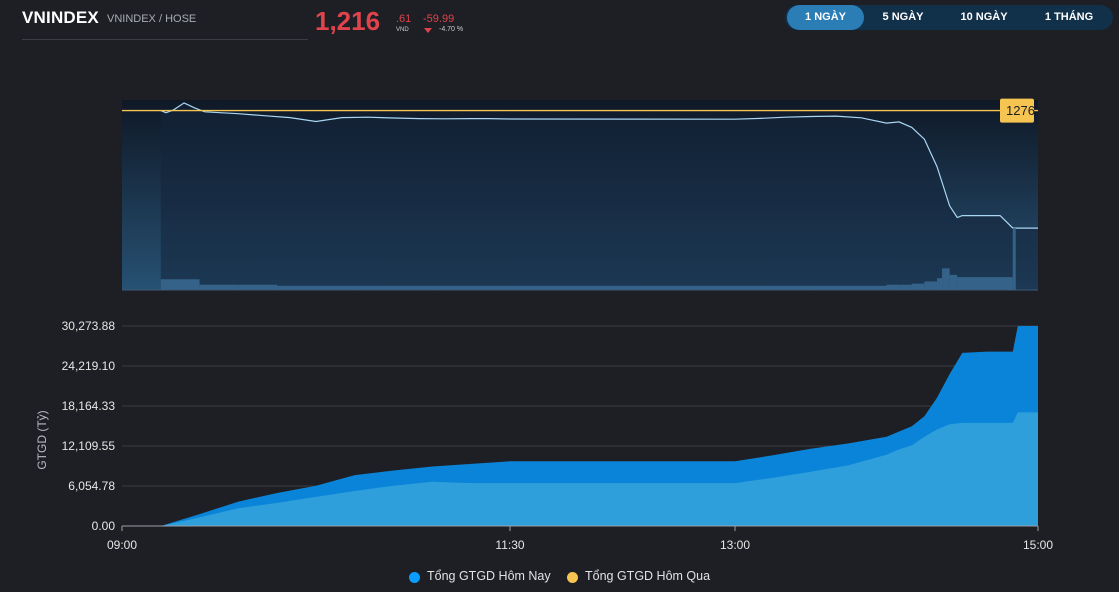 The height and width of the screenshot is (592, 1119). Describe the element at coordinates (152, 19) in the screenshot. I see `exchange-label: VNINDEX / HOSE` at that location.